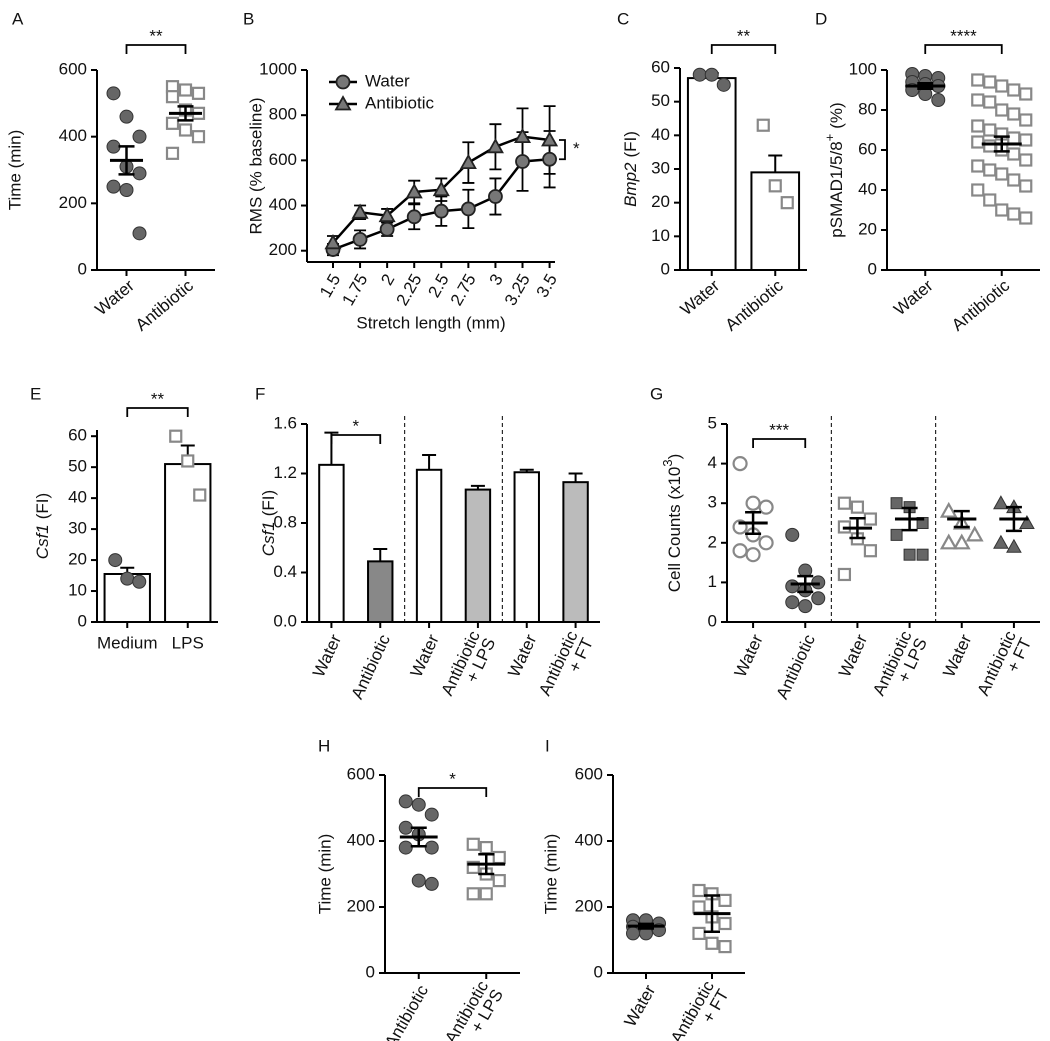 Image resolution: width=1050 pixels, height=1041 pixels. I want to click on y-tick-label: 2, so click(712, 541).